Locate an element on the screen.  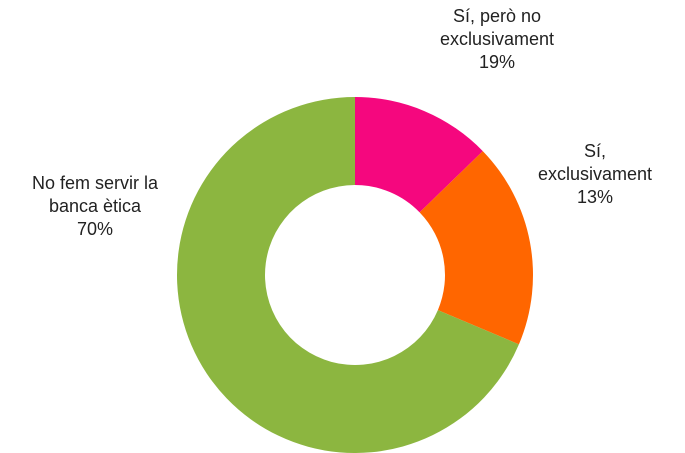
slice-label: No fem servir la banca ètica 70% is located at coordinates (95, 206).